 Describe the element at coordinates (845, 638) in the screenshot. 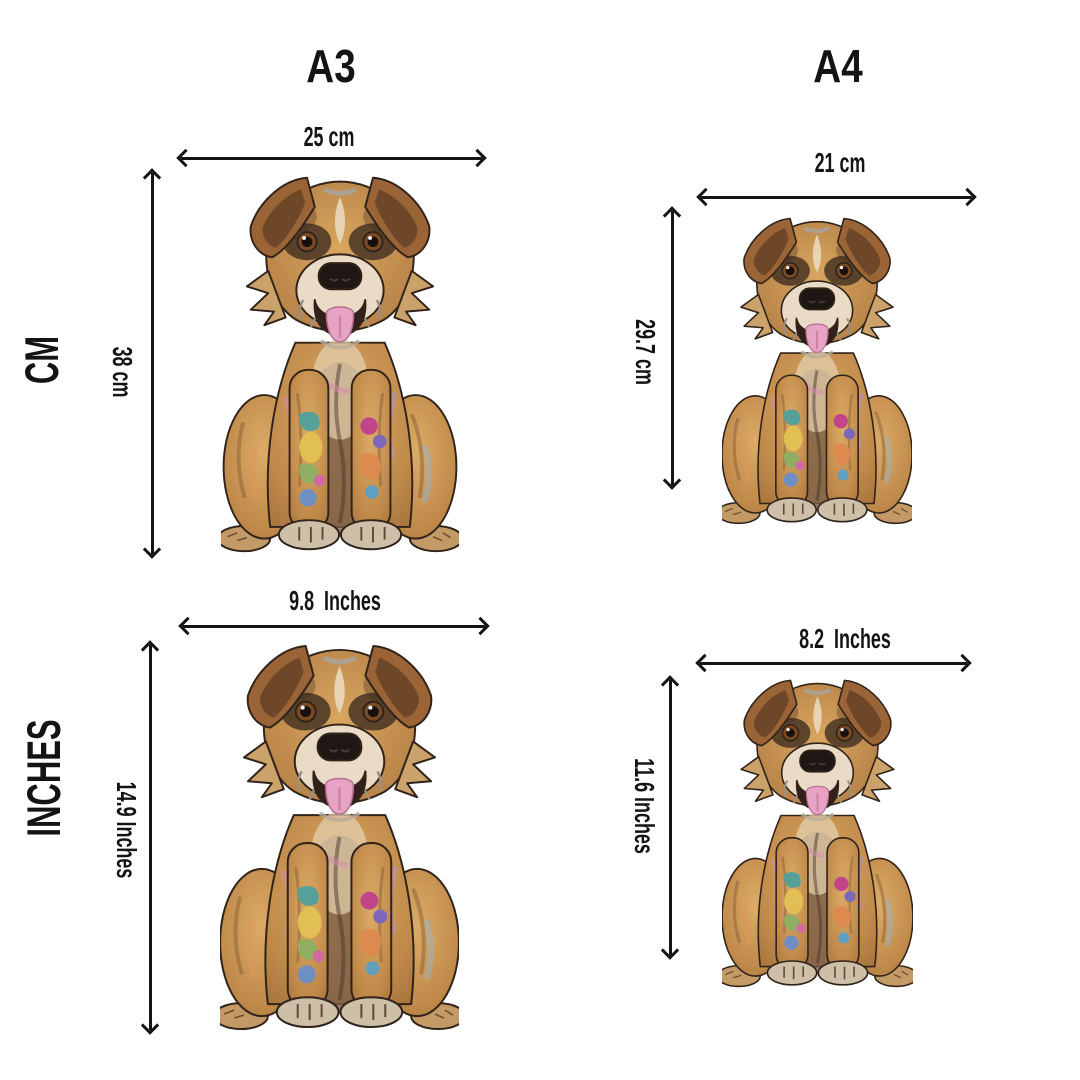

I see `width-dimension-label: 8.2 Inches` at that location.